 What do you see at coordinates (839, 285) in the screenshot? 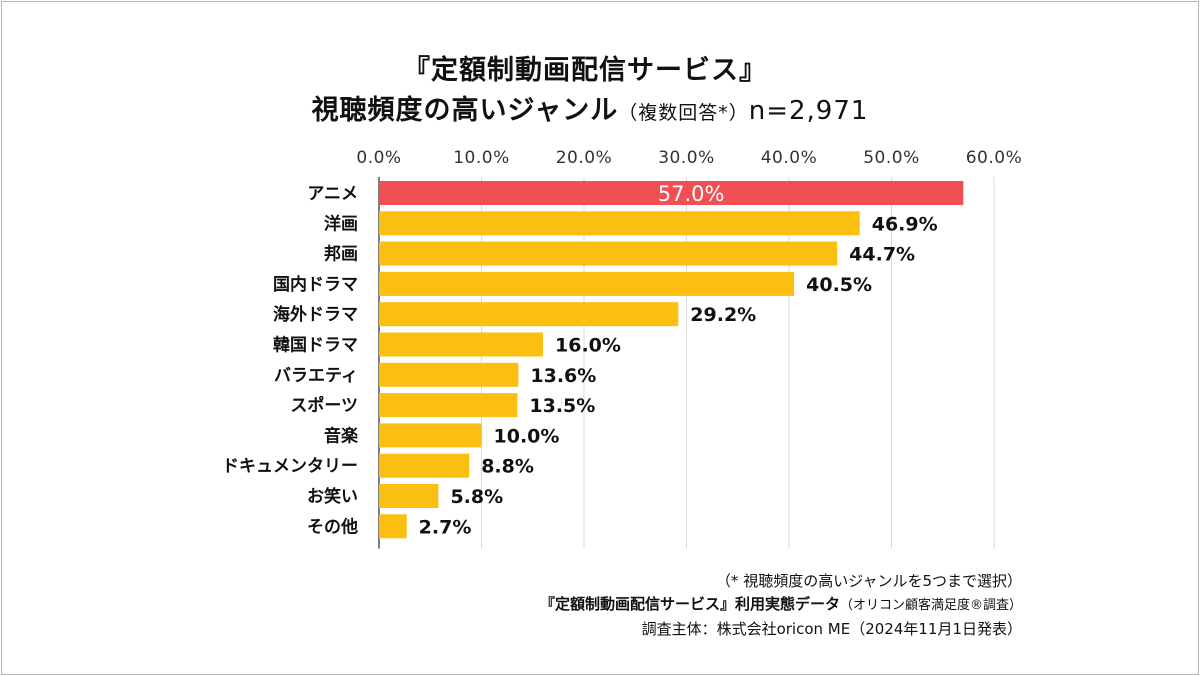
I see `data-label: 40.5%` at bounding box center [839, 285].